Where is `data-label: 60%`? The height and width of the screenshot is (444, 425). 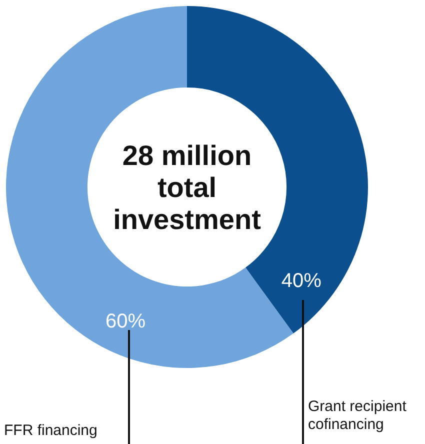 data-label: 60% is located at coordinates (125, 321).